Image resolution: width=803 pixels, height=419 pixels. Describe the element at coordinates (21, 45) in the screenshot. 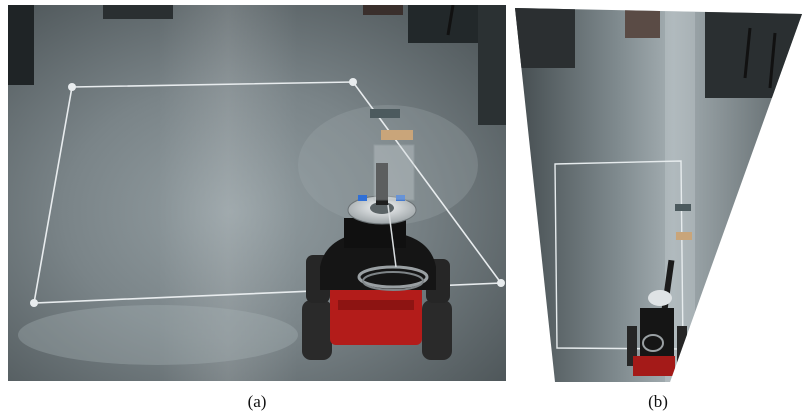

I see `furniture-top-left` at that location.